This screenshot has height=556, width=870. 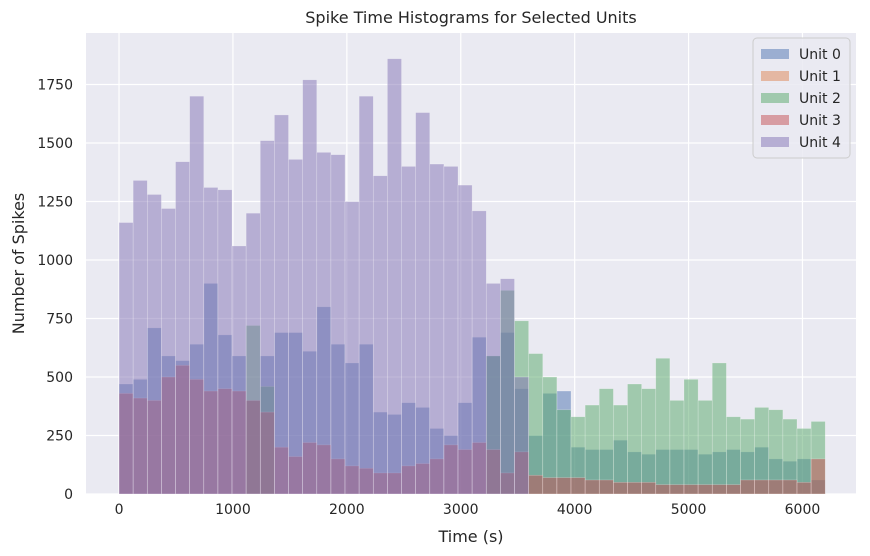 What do you see at coordinates (18, 264) in the screenshot?
I see `y-axis-label: Number of Spikes` at bounding box center [18, 264].